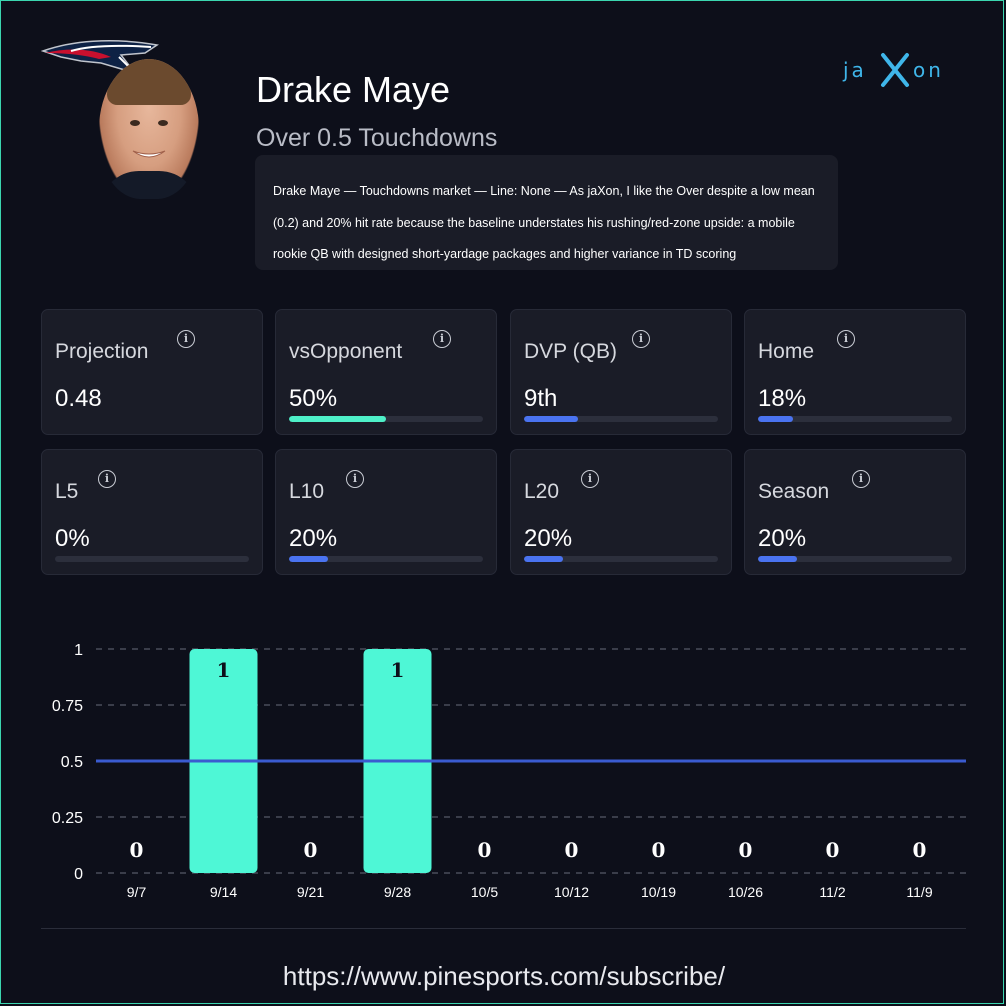 The image size is (1006, 1006). Describe the element at coordinates (745, 892) in the screenshot. I see `x-tick-label: 10/26` at that location.